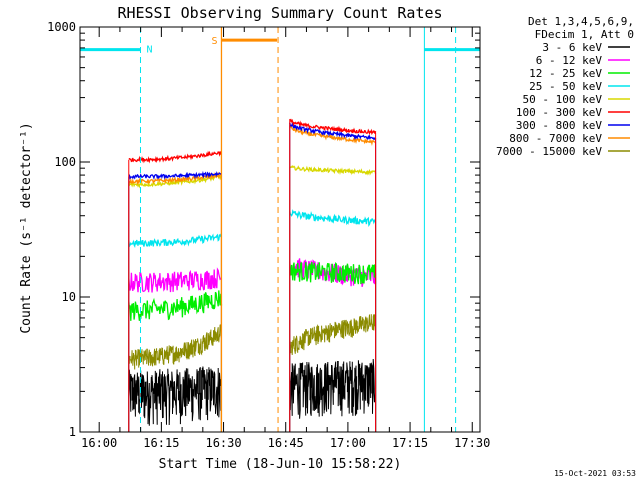 The height and width of the screenshot is (480, 640). I want to click on y-tick-label-10: 10, so click(69, 297).